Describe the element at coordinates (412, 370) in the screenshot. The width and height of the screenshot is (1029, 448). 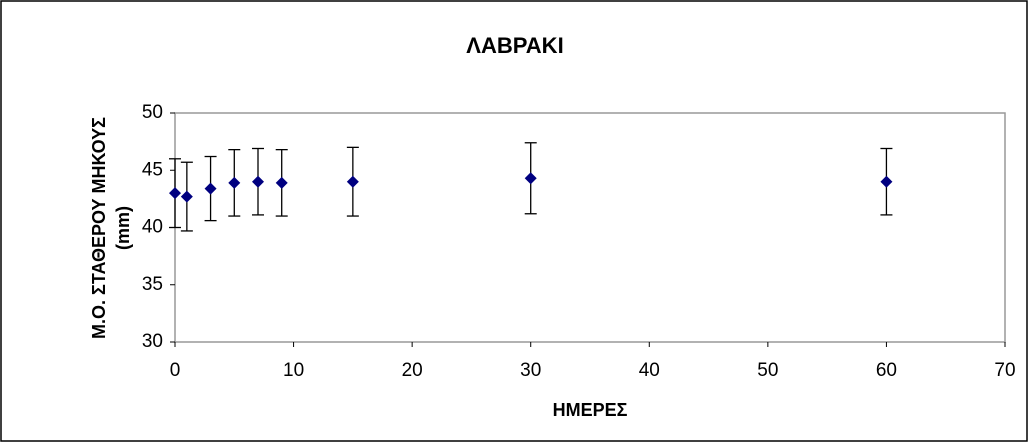
I see `x-tick-label: 20` at that location.